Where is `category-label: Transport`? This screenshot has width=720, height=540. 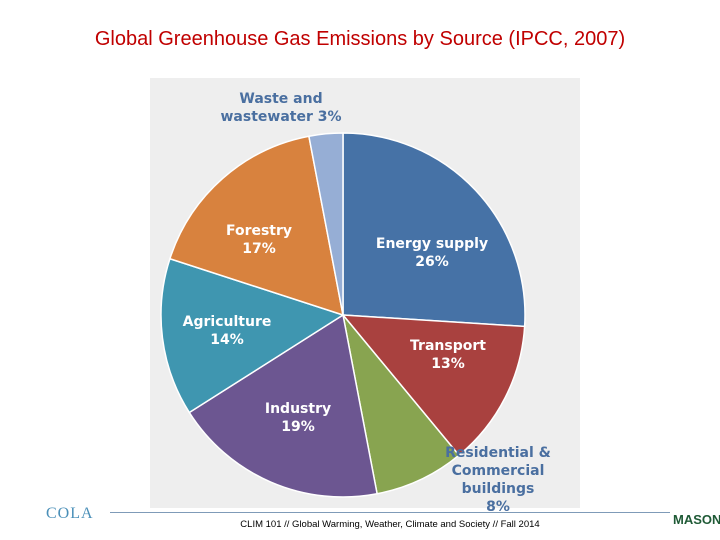
category-label: Transport is located at coordinates (448, 346).